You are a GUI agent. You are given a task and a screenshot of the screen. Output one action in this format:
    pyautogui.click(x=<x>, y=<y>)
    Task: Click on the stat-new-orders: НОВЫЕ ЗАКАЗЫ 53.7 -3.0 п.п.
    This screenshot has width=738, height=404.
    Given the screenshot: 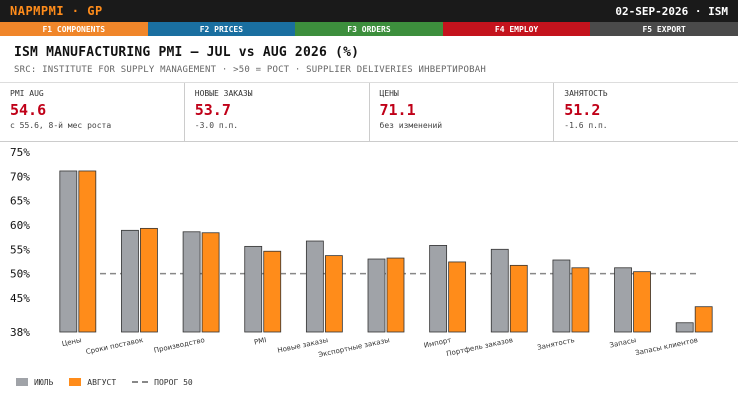 What is the action you would take?
    pyautogui.click(x=277, y=112)
    